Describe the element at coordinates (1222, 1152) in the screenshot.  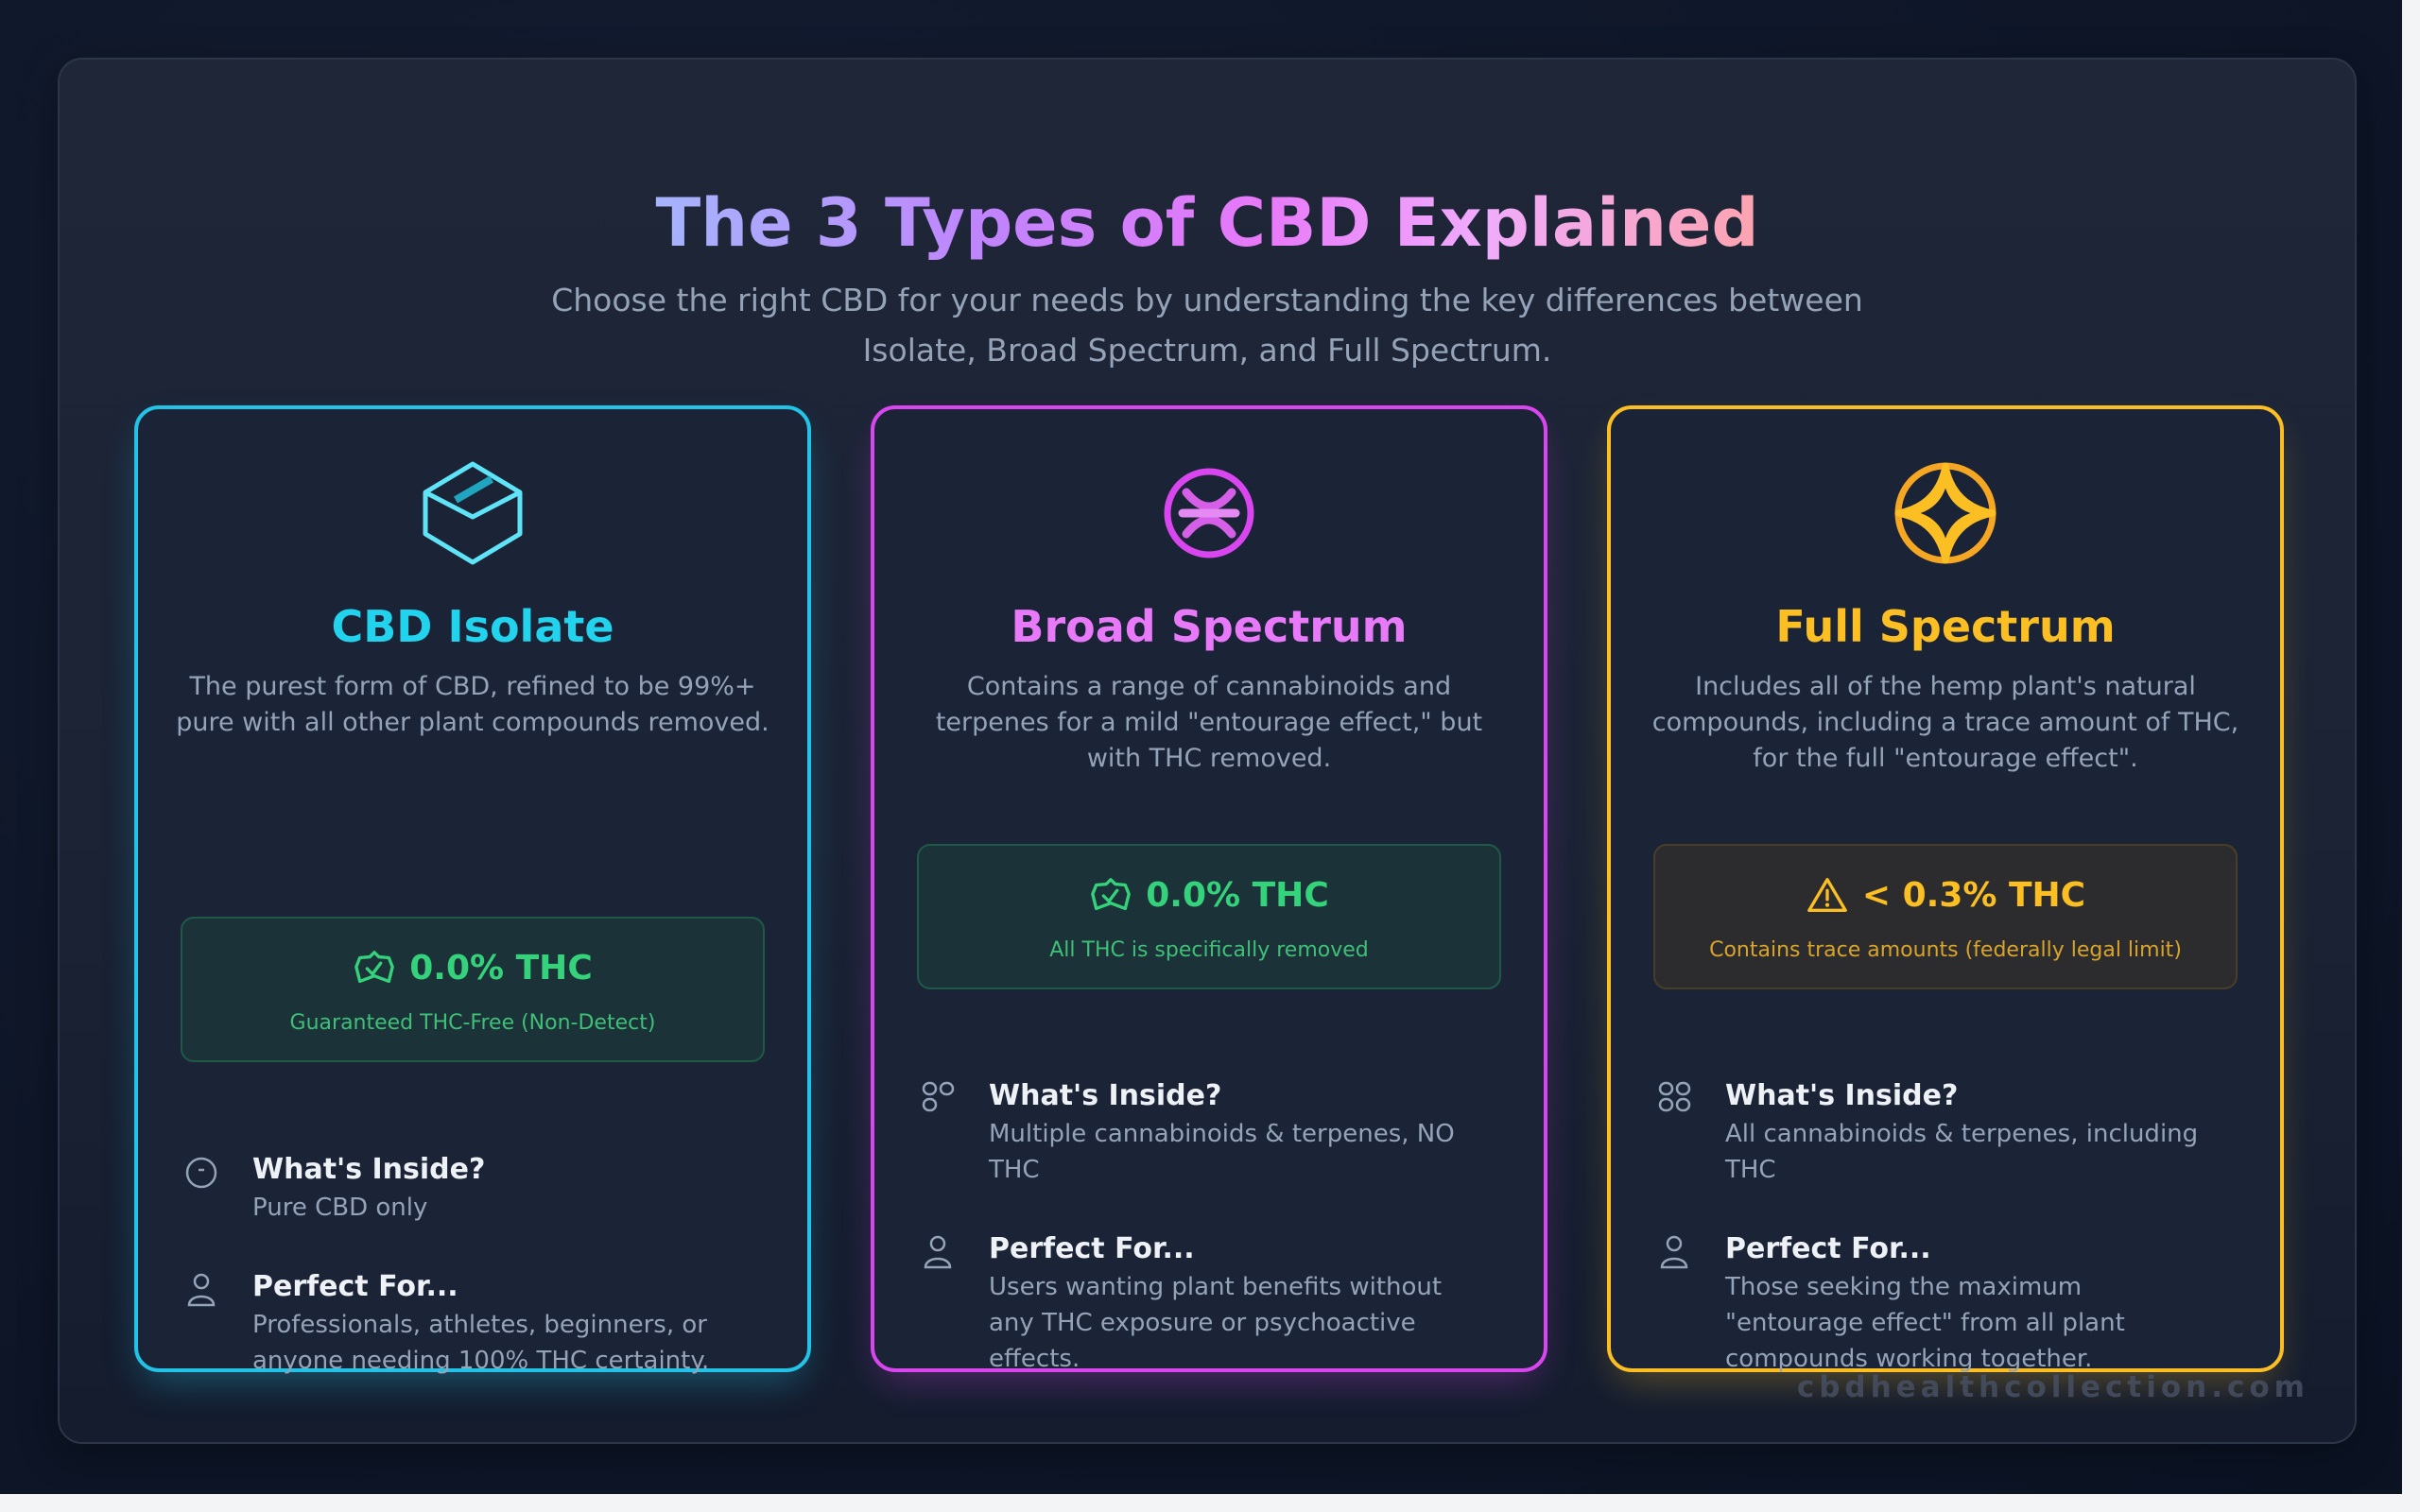
I see `whats-inside-text: Multiple cannabinoids & terpenes, NO THC` at that location.